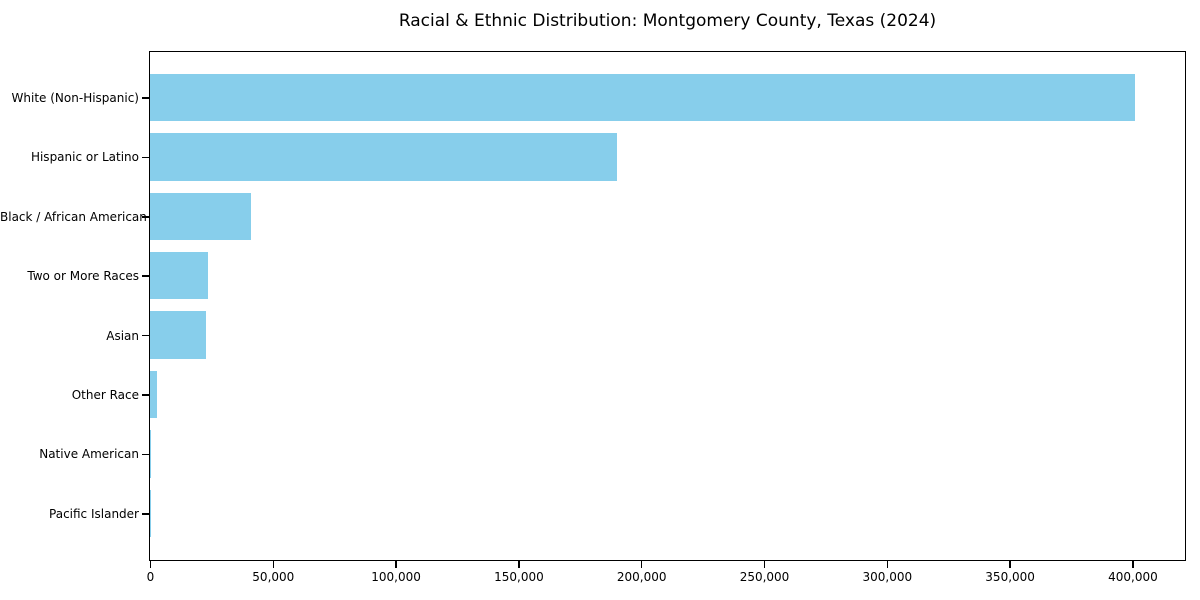 Image resolution: width=1200 pixels, height=600 pixels. What do you see at coordinates (122, 335) in the screenshot?
I see `y-tick-label: Asian` at bounding box center [122, 335].